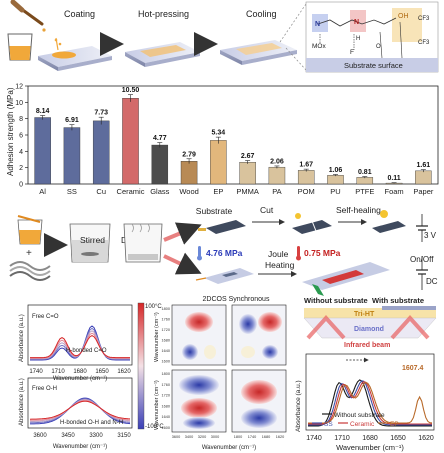 The width and height of the screenshot is (444, 453). I want to click on cos2d-xtick: 3400, so click(189, 437).